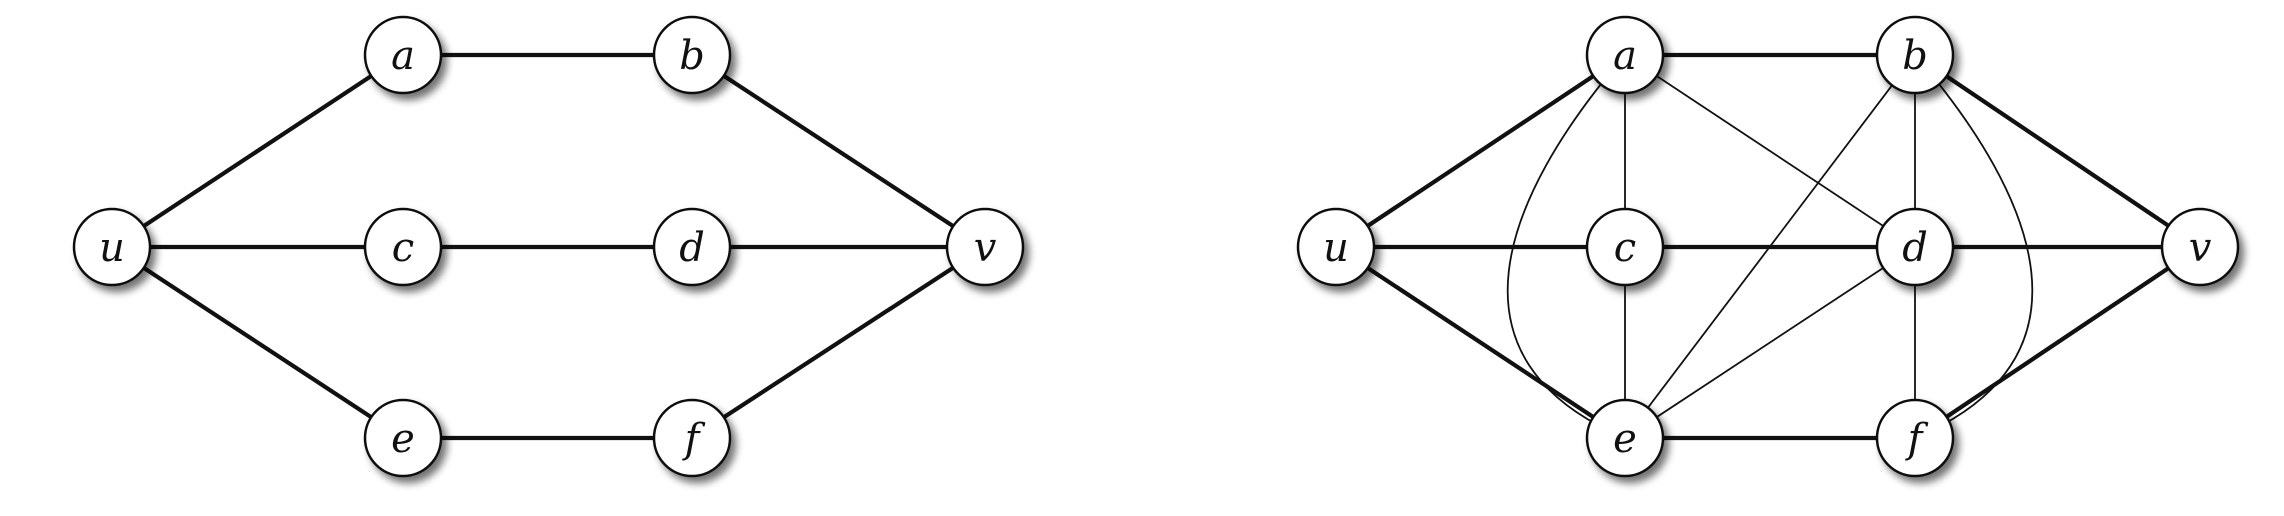 The image size is (2284, 516). I want to click on edge-d-e, so click(1770, 342).